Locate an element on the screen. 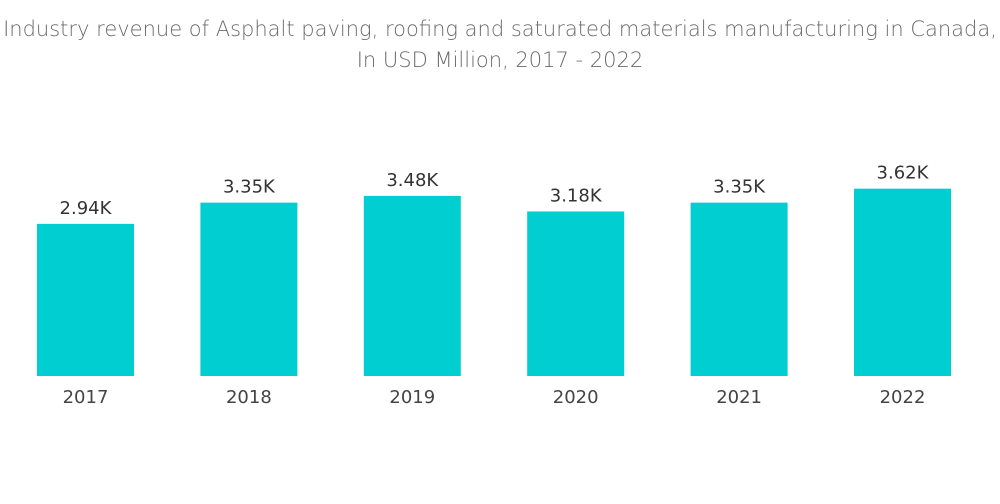 This screenshot has height=504, width=1000. x-tick-label: 2020 is located at coordinates (576, 397).